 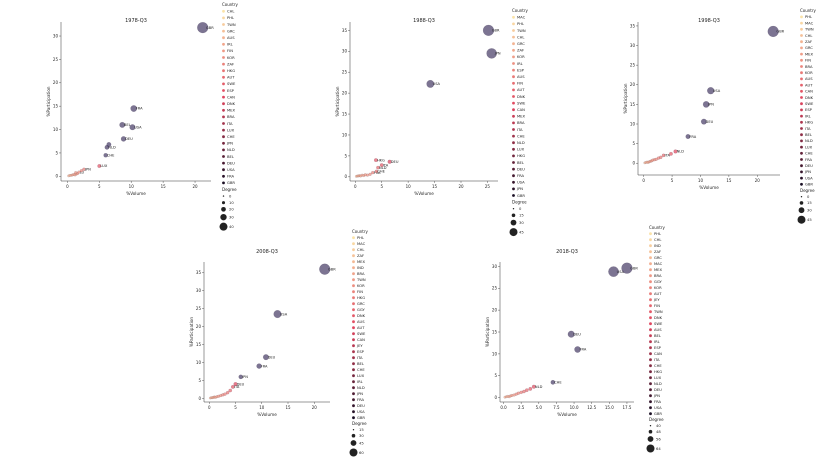 What do you see at coordinates (658, 439) in the screenshot?
I see `legend-size-label: 56` at bounding box center [658, 439].